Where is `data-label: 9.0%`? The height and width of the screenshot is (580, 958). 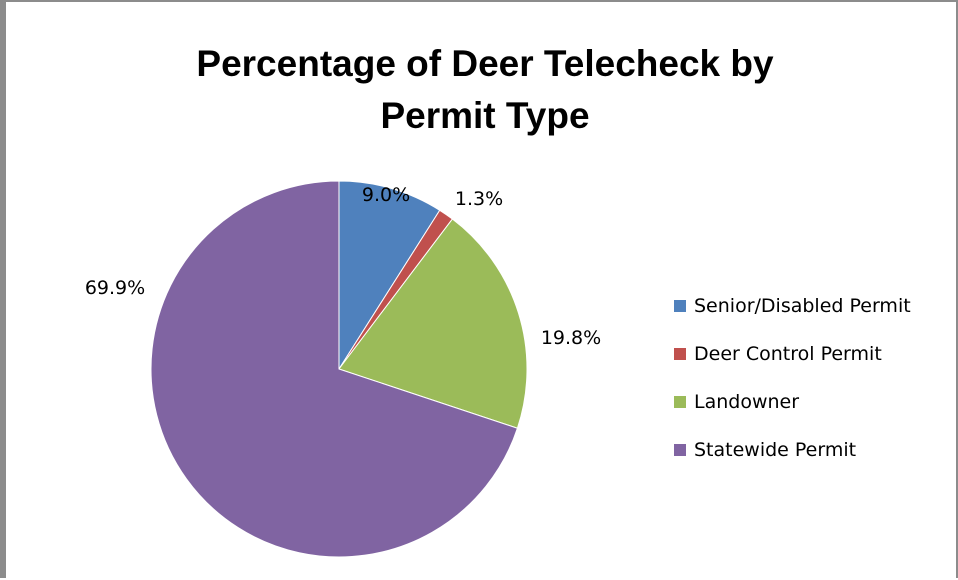 data-label: 9.0% is located at coordinates (386, 195).